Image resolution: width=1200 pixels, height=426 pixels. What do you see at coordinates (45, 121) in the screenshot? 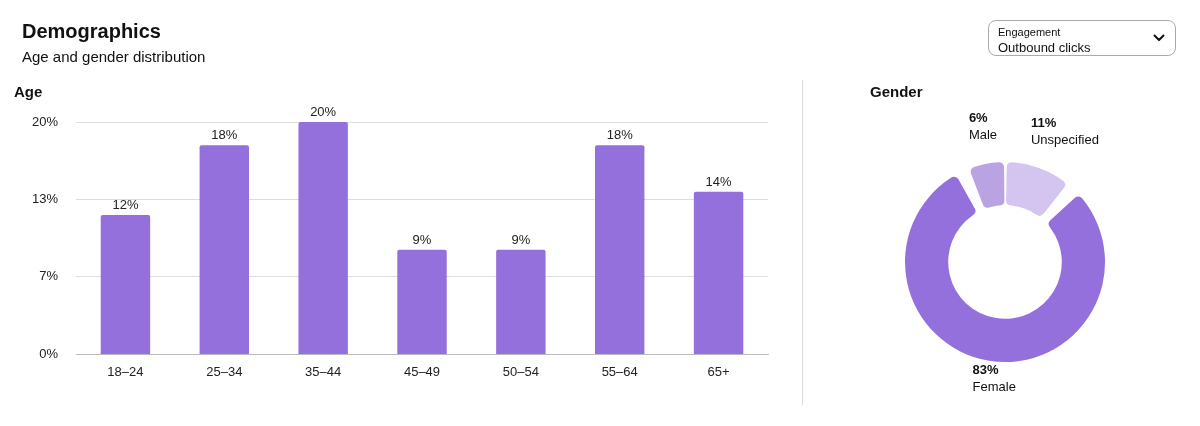
I see `y-tick-label: 20%` at bounding box center [45, 121].